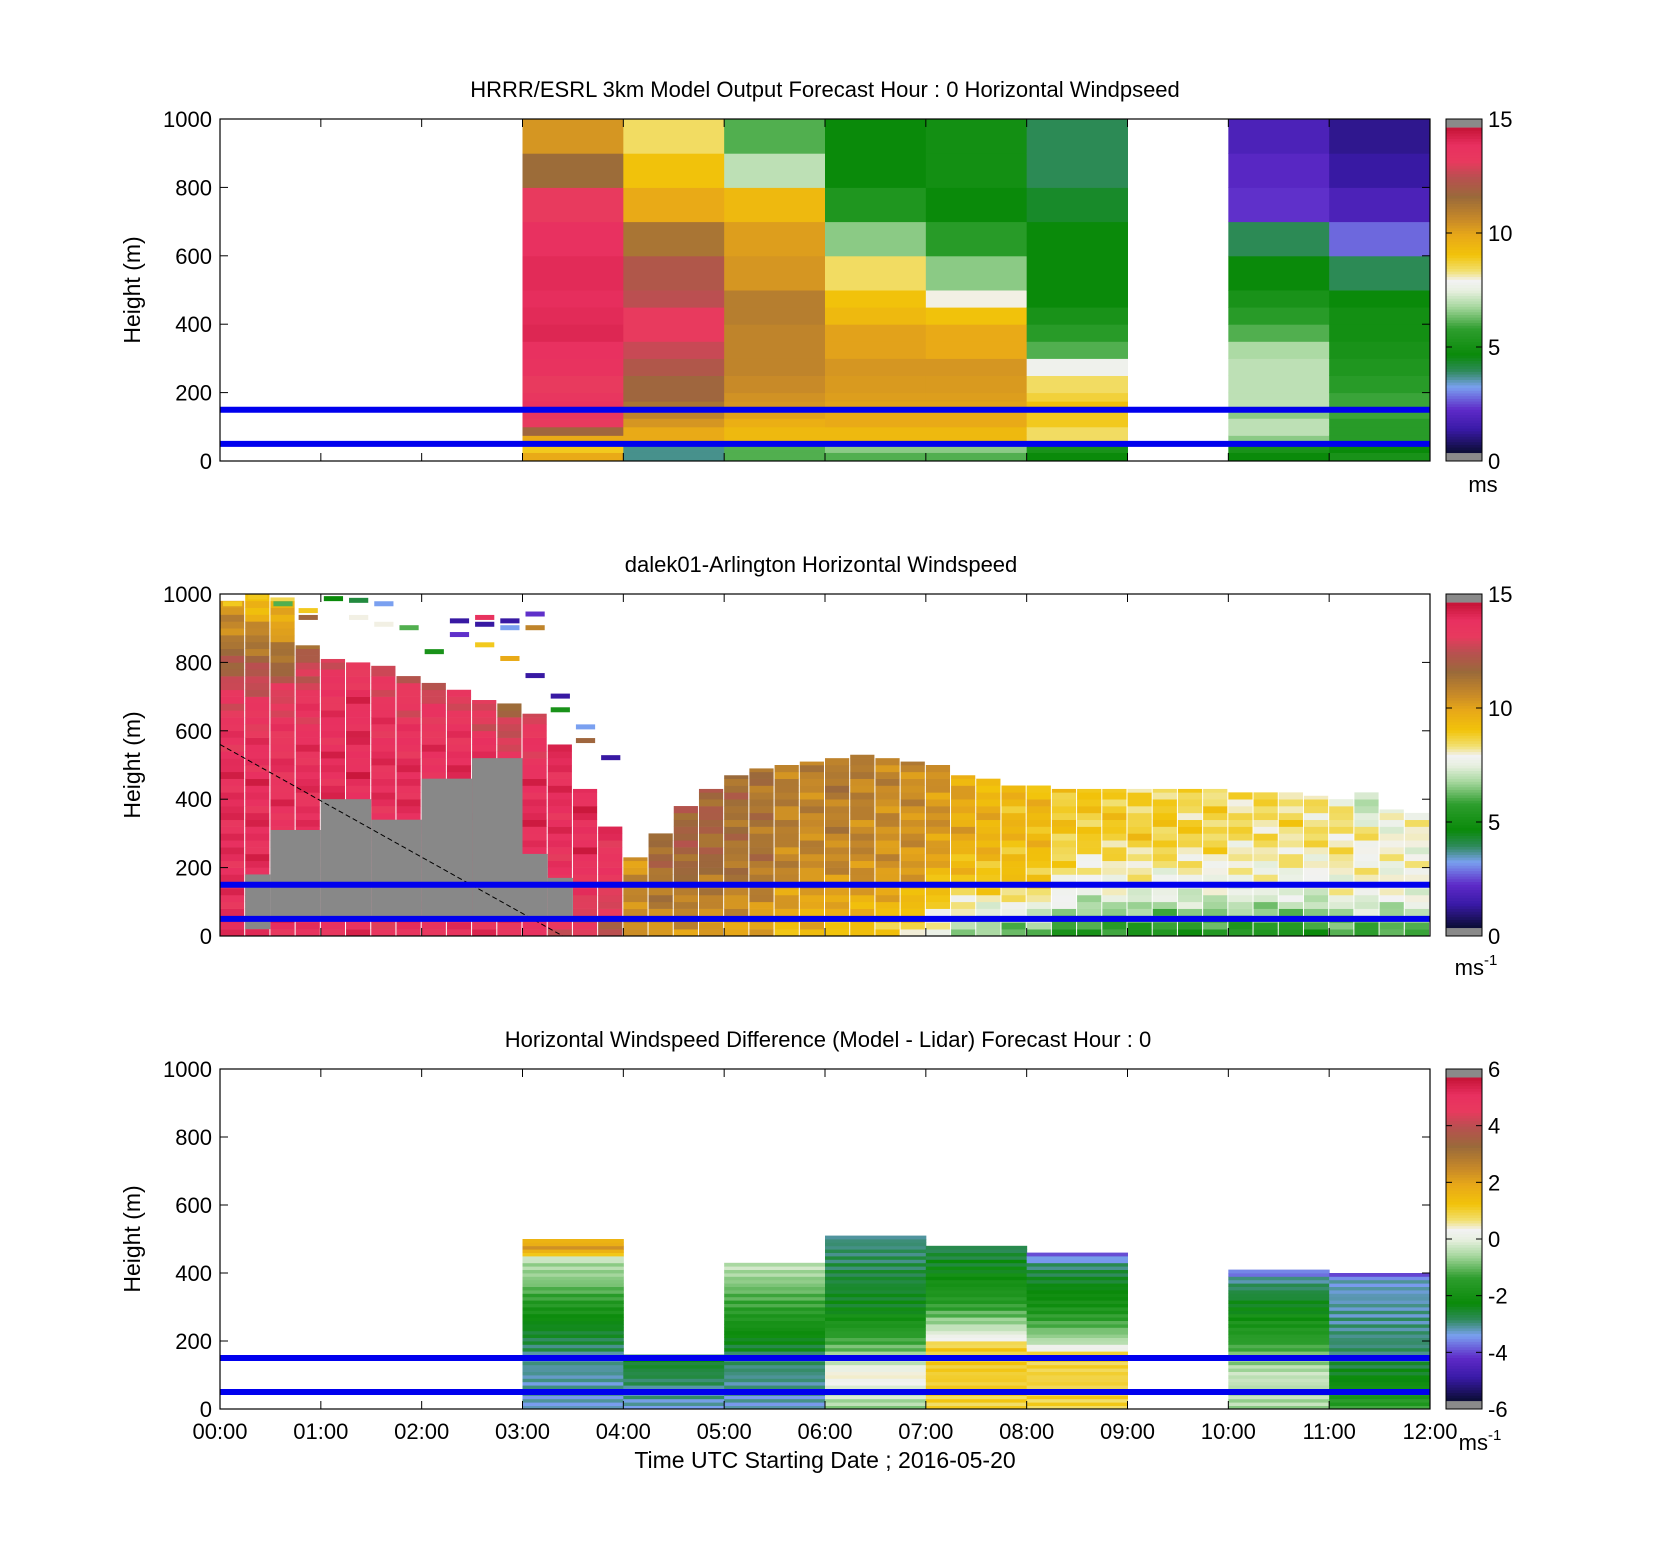 Image resolution: width=1680 pixels, height=1561 pixels. What do you see at coordinates (1494, 461) in the screenshot?
I see `colorbar-tick-label: 0` at bounding box center [1494, 461].